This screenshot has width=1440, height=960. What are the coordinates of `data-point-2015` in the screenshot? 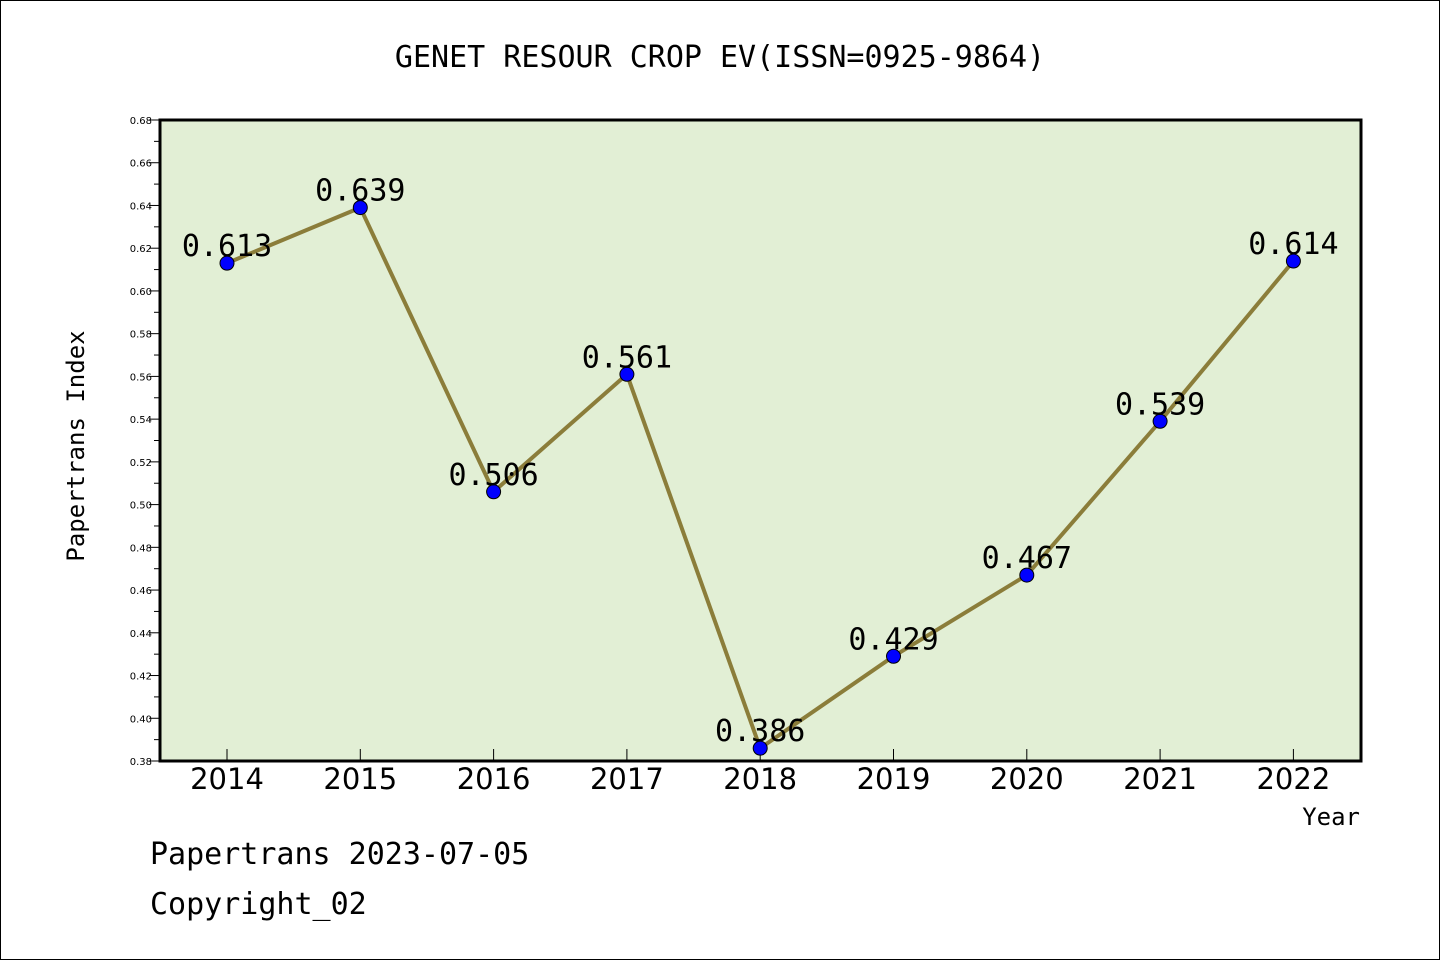 It's located at (360, 208).